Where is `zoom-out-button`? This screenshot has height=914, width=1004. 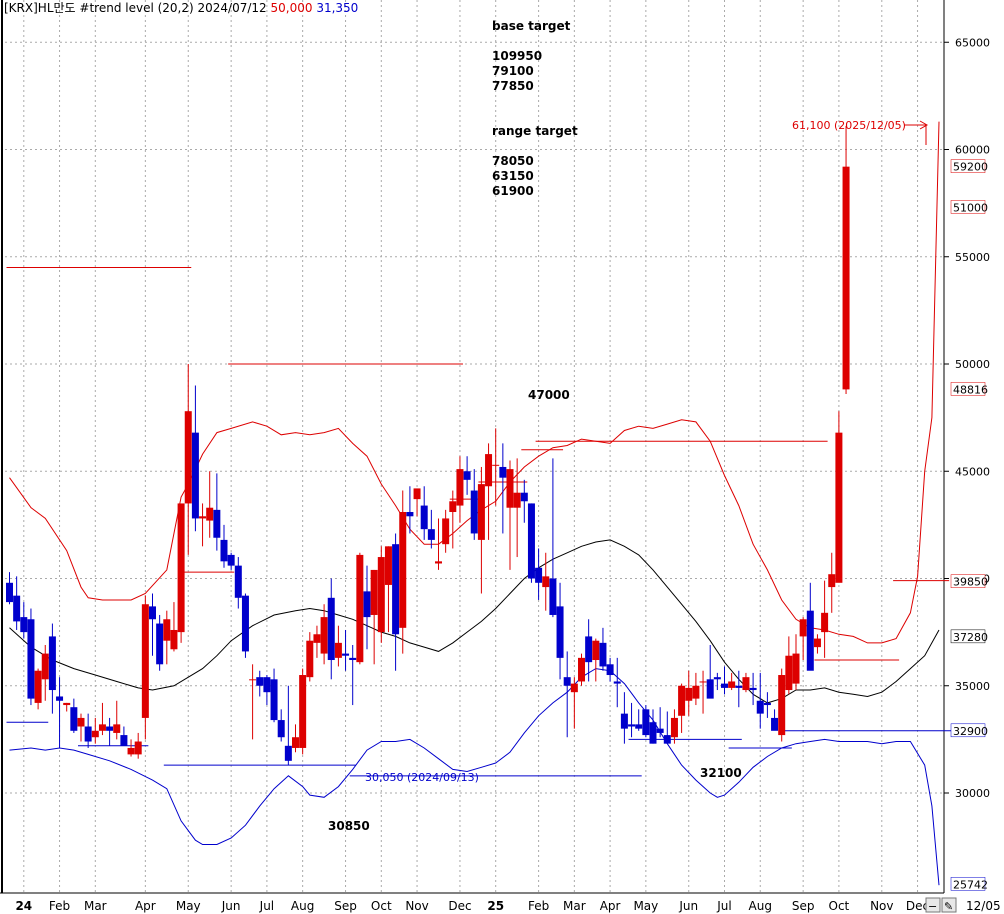 zoom-out-button is located at coordinates (933, 905).